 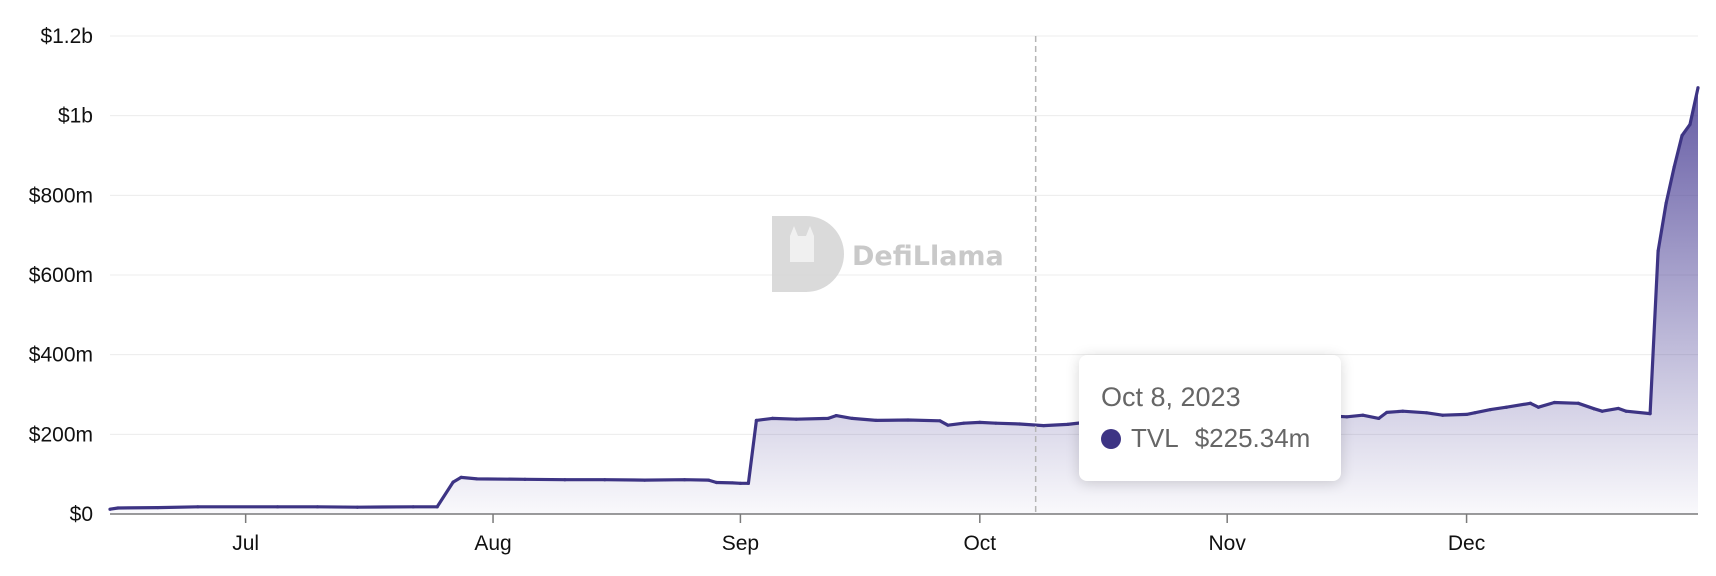 What do you see at coordinates (740, 543) in the screenshot?
I see `x-tick-label: Sep` at bounding box center [740, 543].